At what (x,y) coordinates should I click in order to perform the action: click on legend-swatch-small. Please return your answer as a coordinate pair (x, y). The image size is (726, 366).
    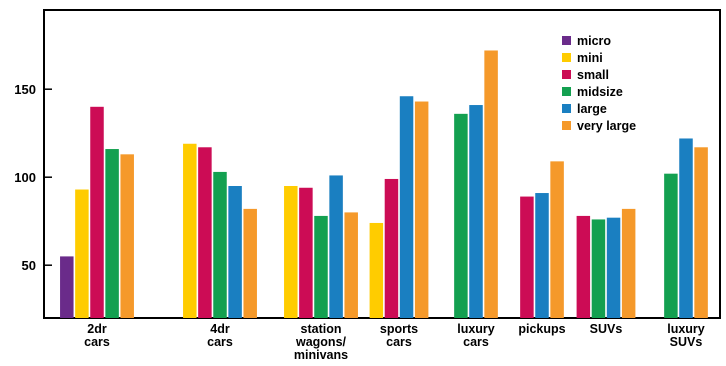
    Looking at the image, I should click on (566, 74).